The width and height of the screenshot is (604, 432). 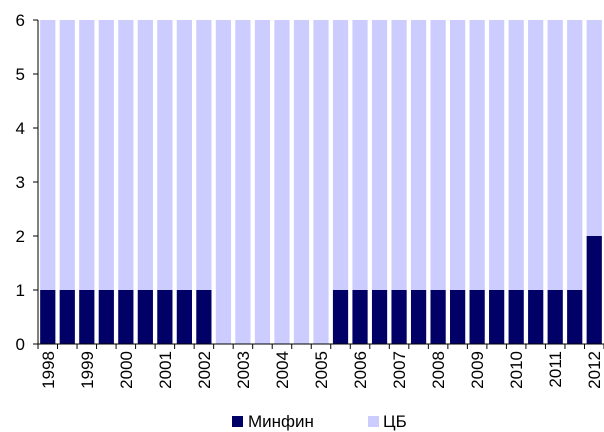 What do you see at coordinates (20, 20) in the screenshot?
I see `y-tick-label-6: 6` at bounding box center [20, 20].